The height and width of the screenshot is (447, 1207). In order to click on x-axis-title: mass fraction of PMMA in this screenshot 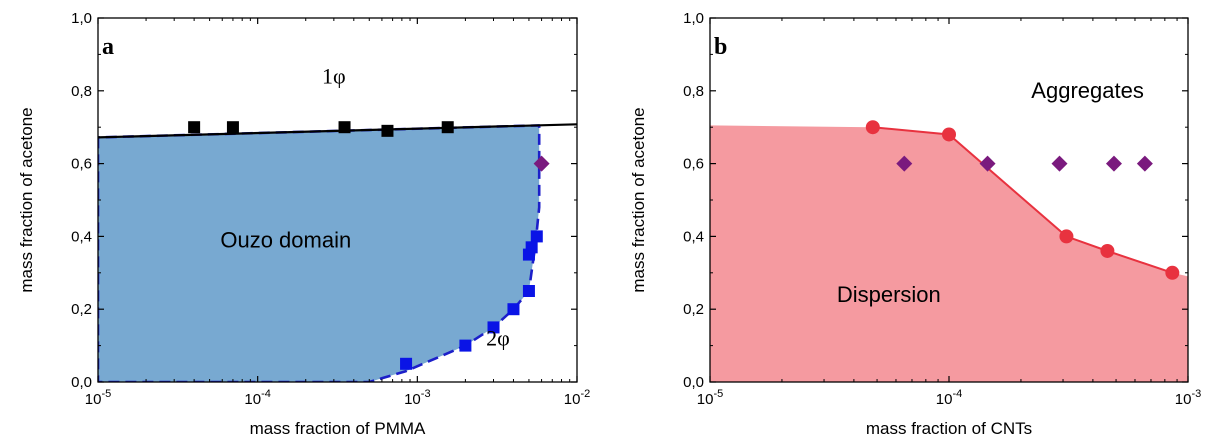, I will do `click(338, 428)`.